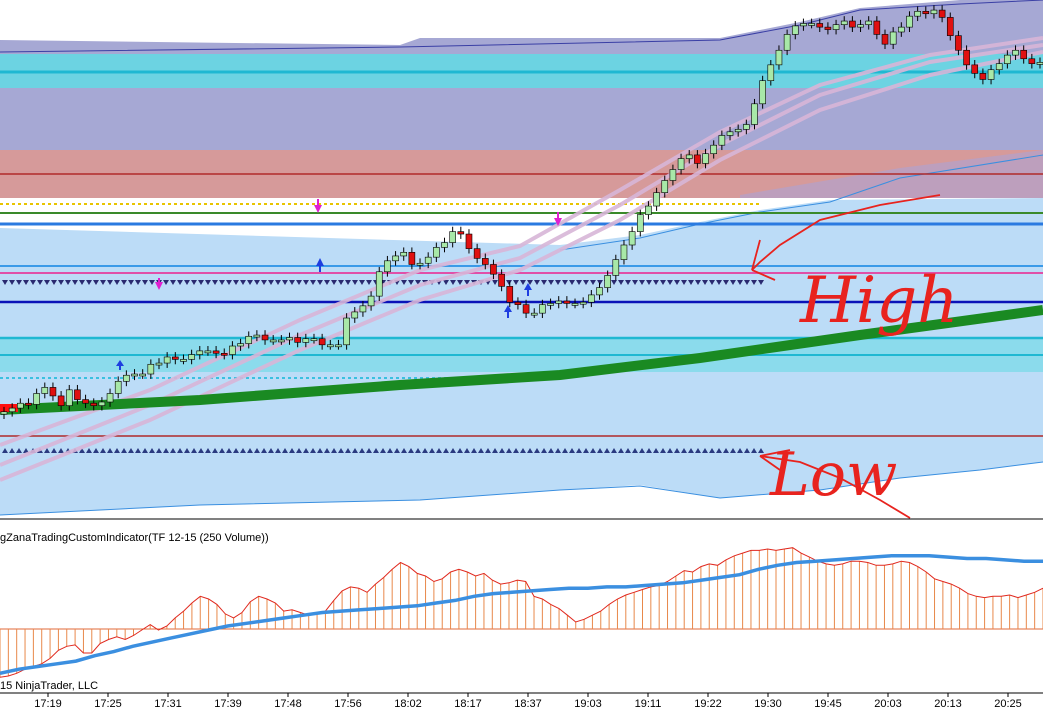 This screenshot has height=710, width=1043. I want to click on time-tick-label: 19:30, so click(768, 704).